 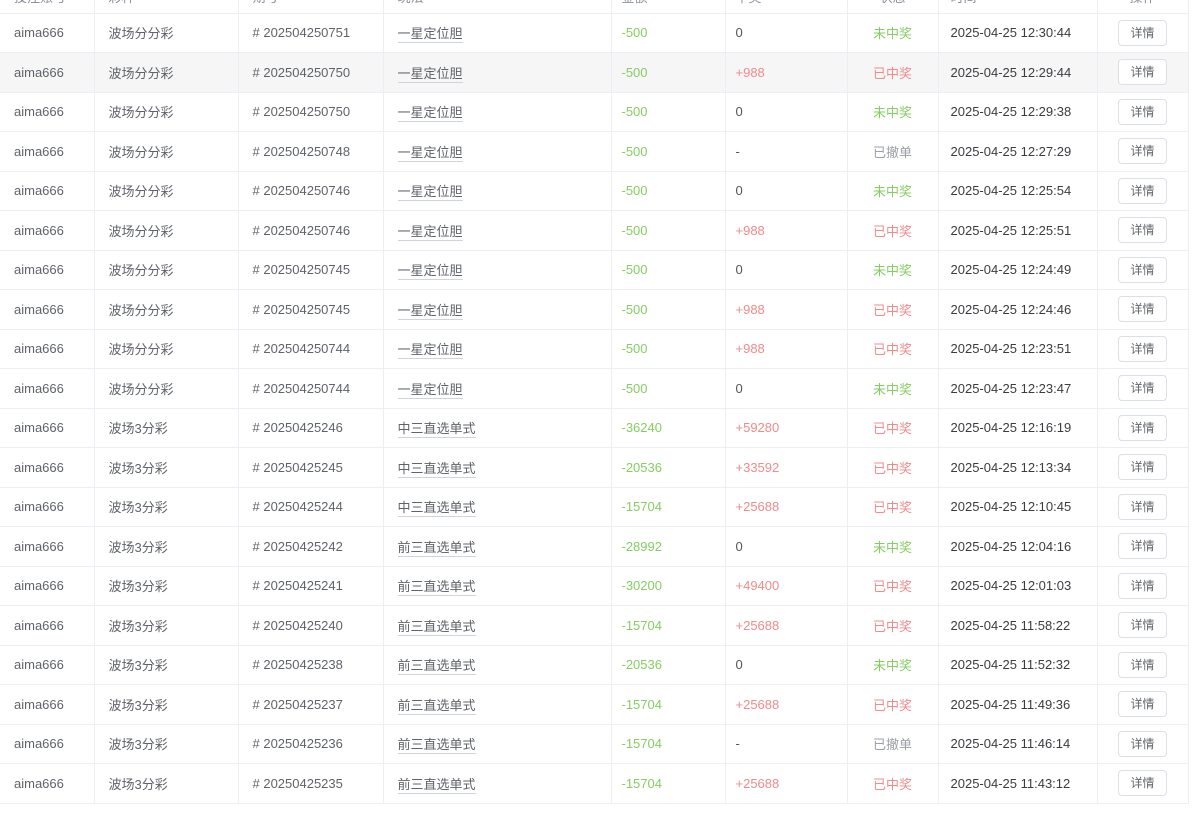 What do you see at coordinates (668, 7) in the screenshot?
I see `column-header-amount: 金额` at bounding box center [668, 7].